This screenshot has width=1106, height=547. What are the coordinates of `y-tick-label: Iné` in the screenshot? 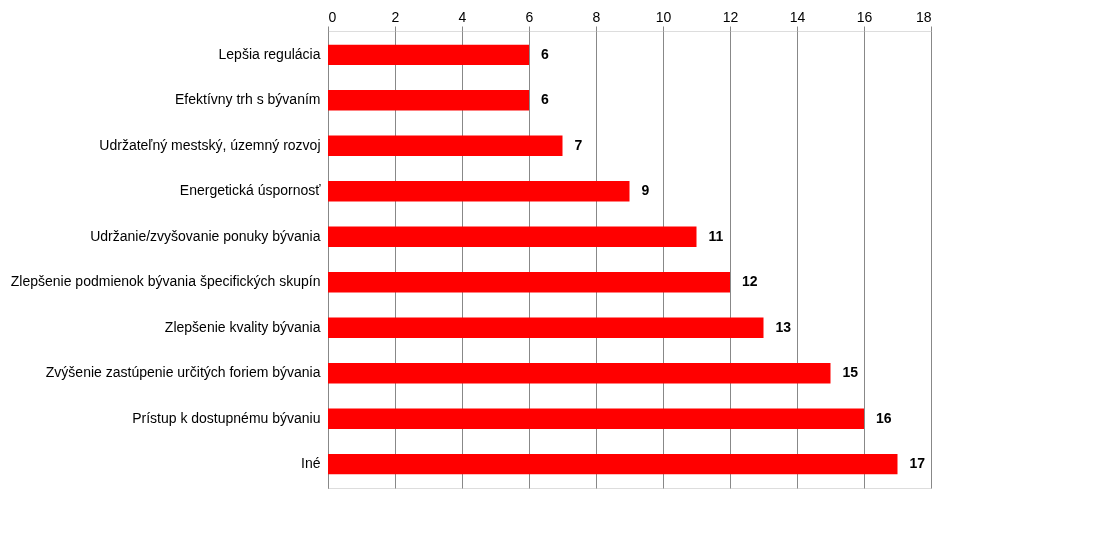 It's located at (311, 463).